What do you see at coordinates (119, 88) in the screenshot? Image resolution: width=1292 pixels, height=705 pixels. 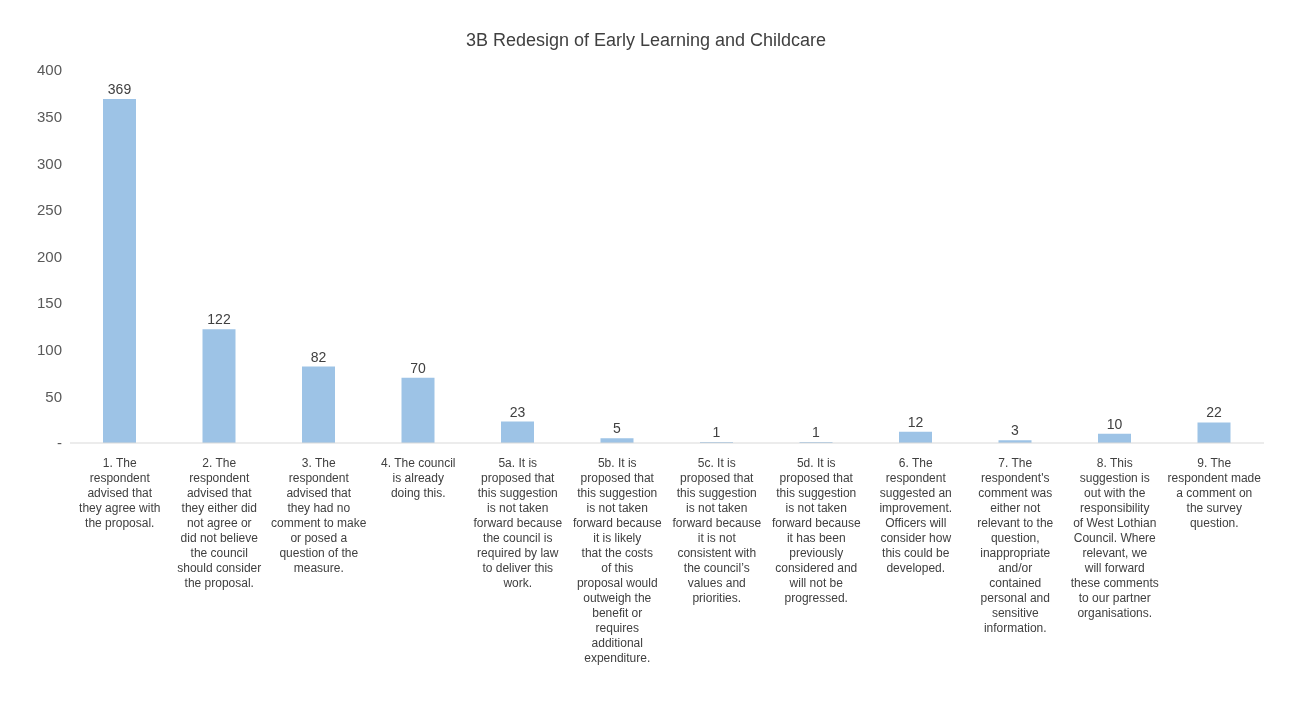 I see `data-label: 369` at bounding box center [119, 88].